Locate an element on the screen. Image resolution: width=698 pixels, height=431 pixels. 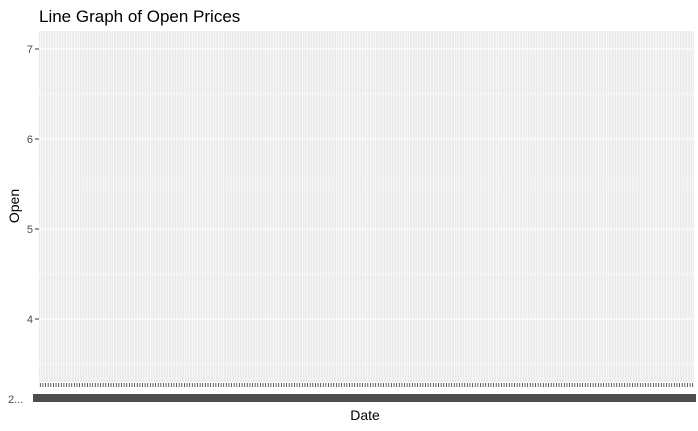
x-axis-title: Date is located at coordinates (365, 415).